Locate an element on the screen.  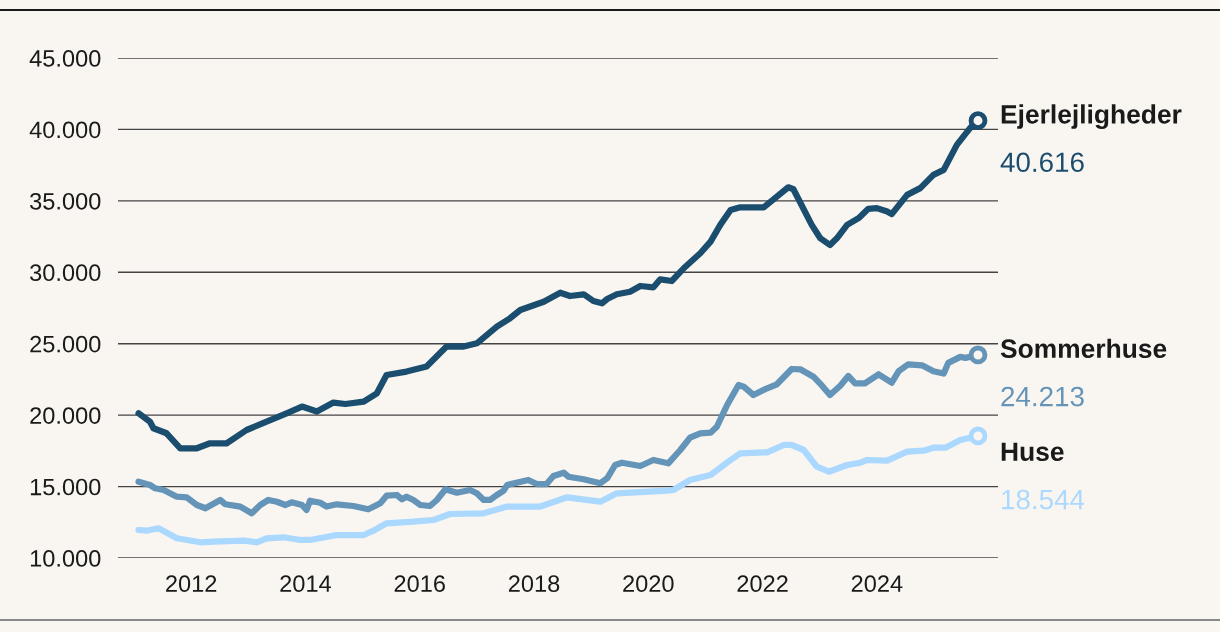
series-label: Huse is located at coordinates (1032, 452).